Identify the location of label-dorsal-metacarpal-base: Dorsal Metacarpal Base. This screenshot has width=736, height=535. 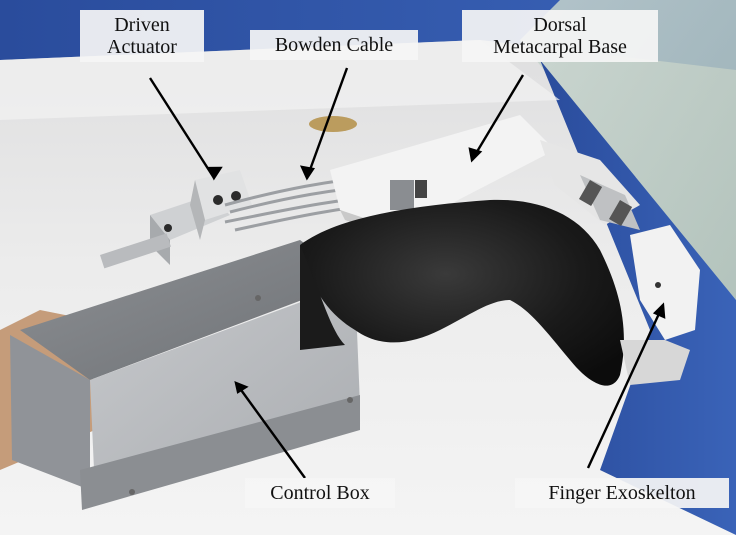
(560, 36).